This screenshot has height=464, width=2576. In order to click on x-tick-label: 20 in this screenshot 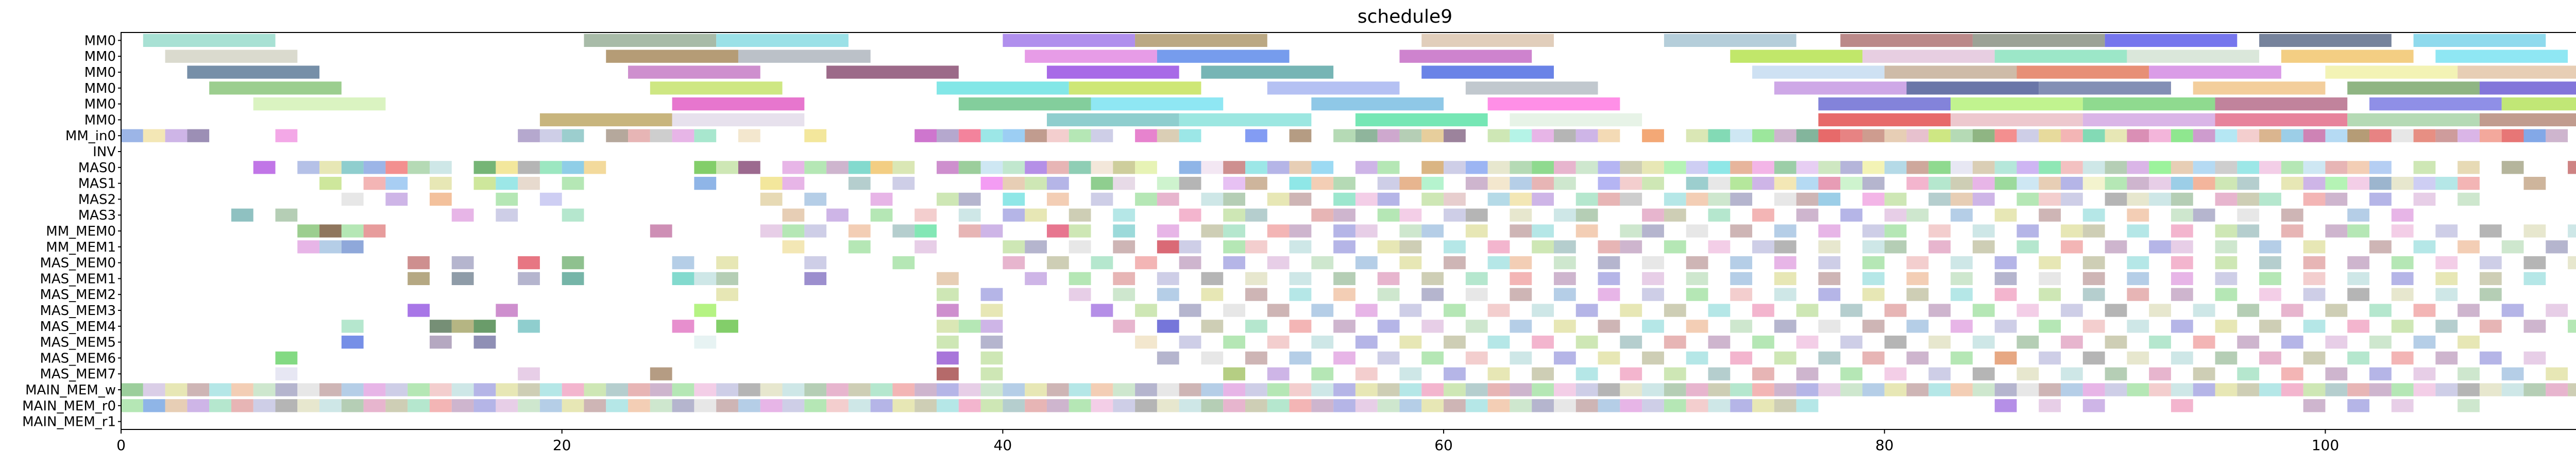, I will do `click(562, 445)`.